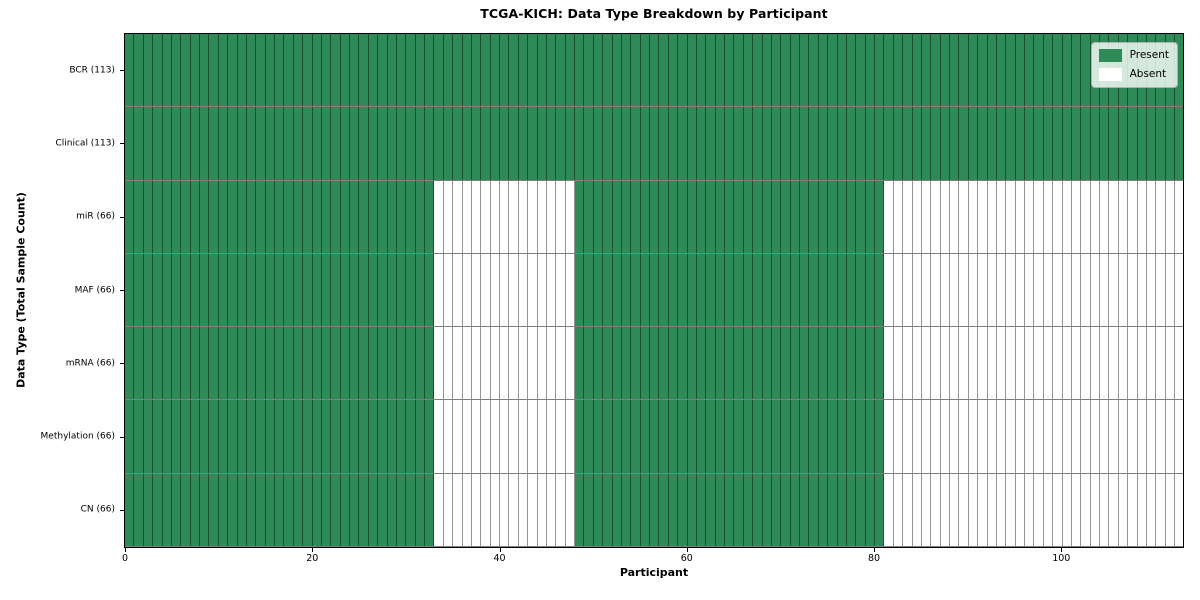  What do you see at coordinates (92, 70) in the screenshot?
I see `y-tick-label: BCR (113)` at bounding box center [92, 70].